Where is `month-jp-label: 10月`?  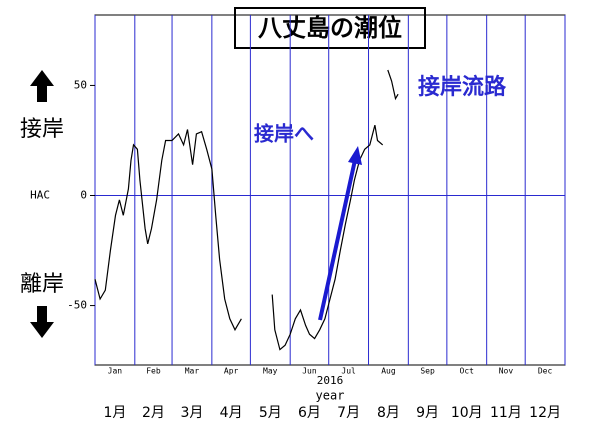 month-jp-label: 10月 is located at coordinates (467, 413).